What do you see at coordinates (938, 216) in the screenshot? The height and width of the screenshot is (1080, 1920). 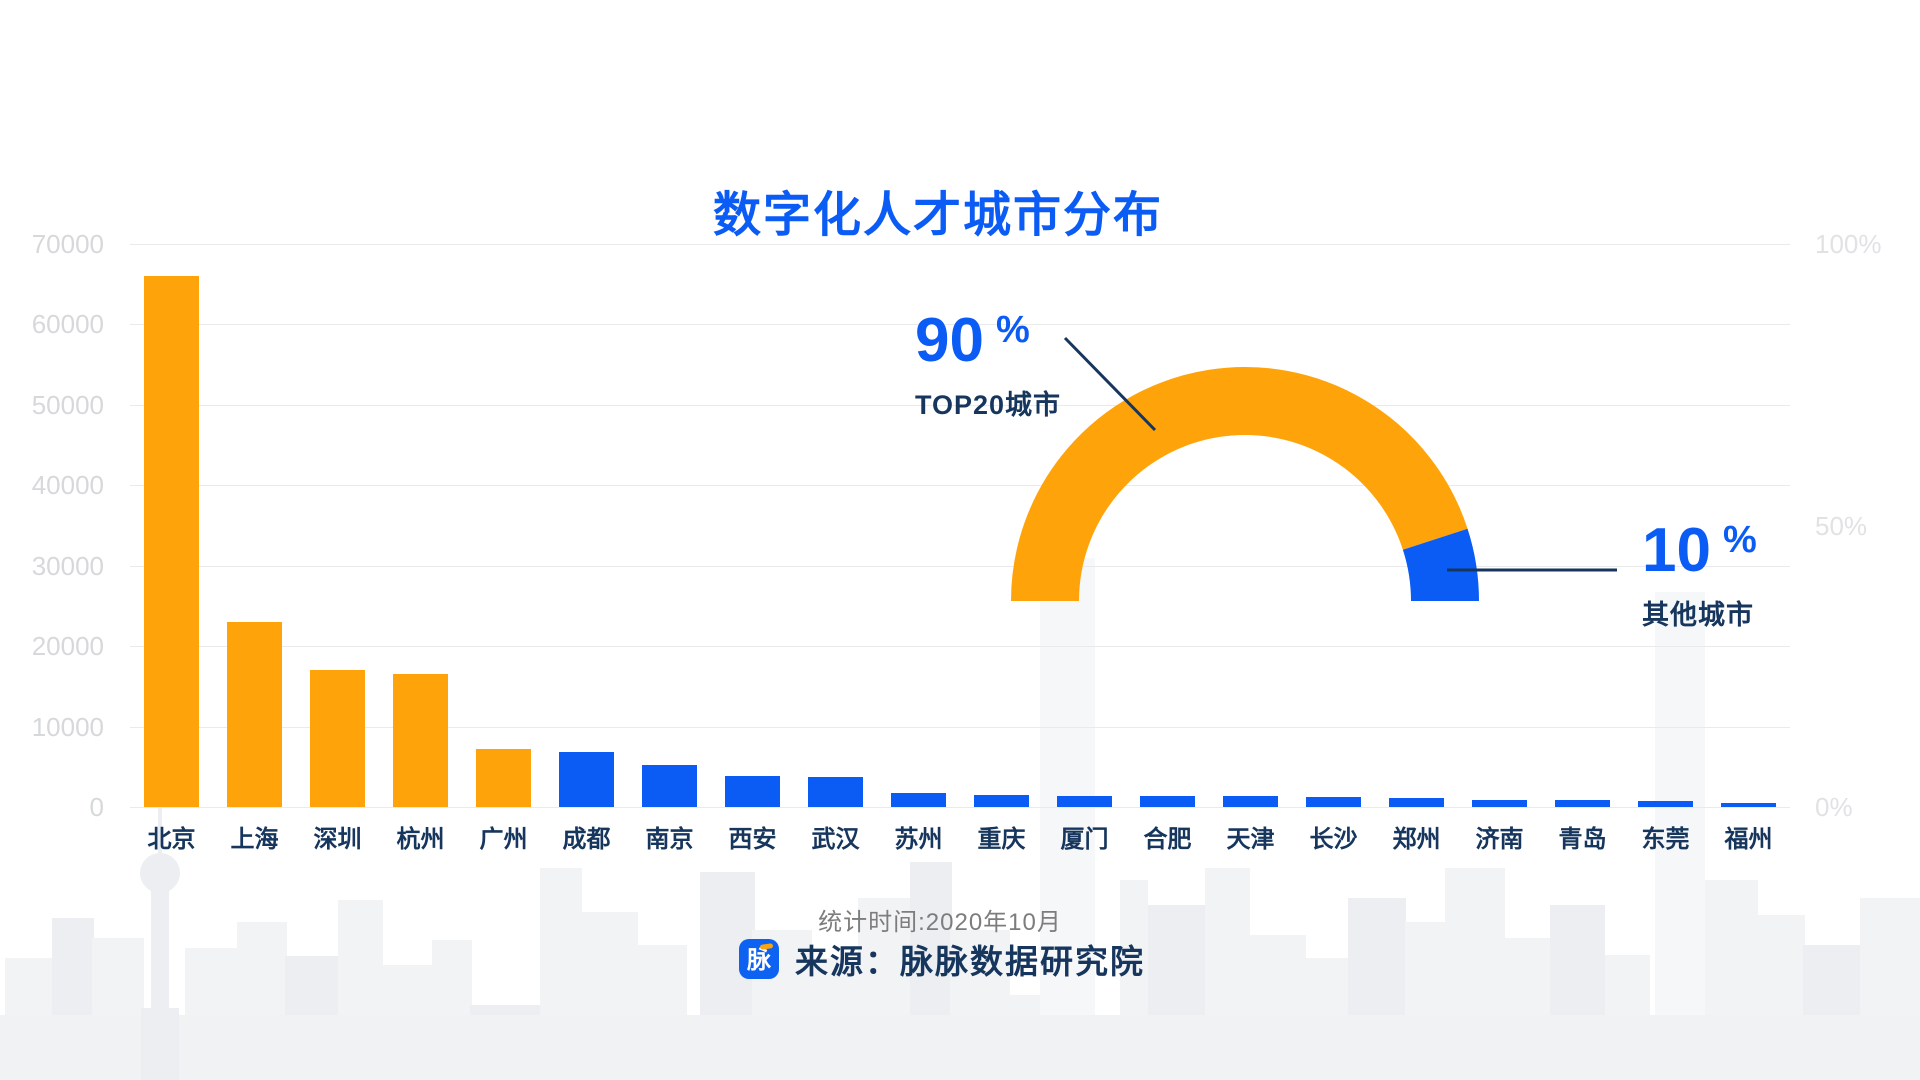 I see `page-title: 数字化人才城市分布` at bounding box center [938, 216].